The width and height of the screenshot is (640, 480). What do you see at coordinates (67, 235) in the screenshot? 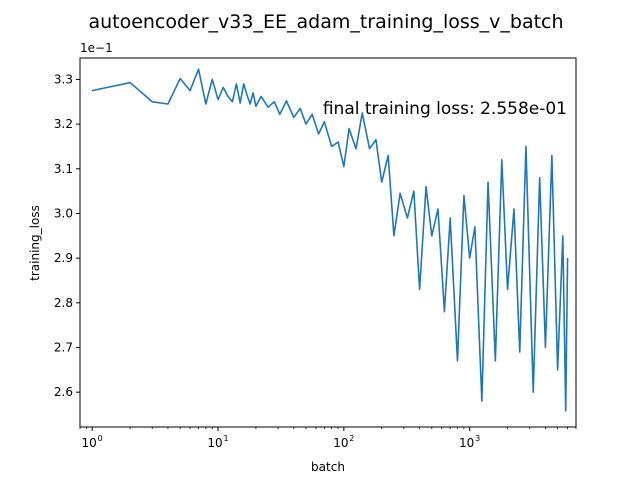
I see `y-axis: 2.6 2.7 2.8 2.9 3.0 3.1 3.2 3.3` at bounding box center [67, 235].